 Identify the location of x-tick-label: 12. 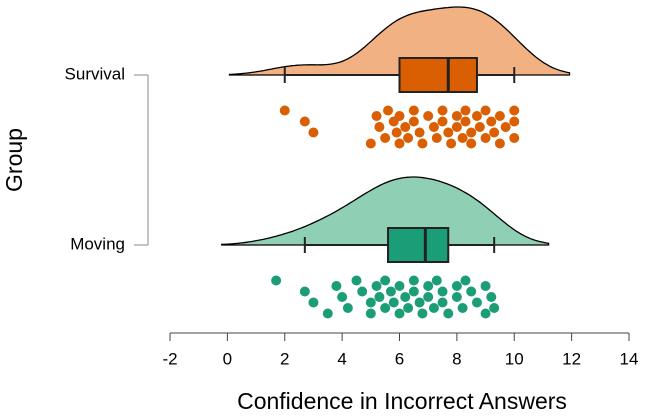
(571, 358).